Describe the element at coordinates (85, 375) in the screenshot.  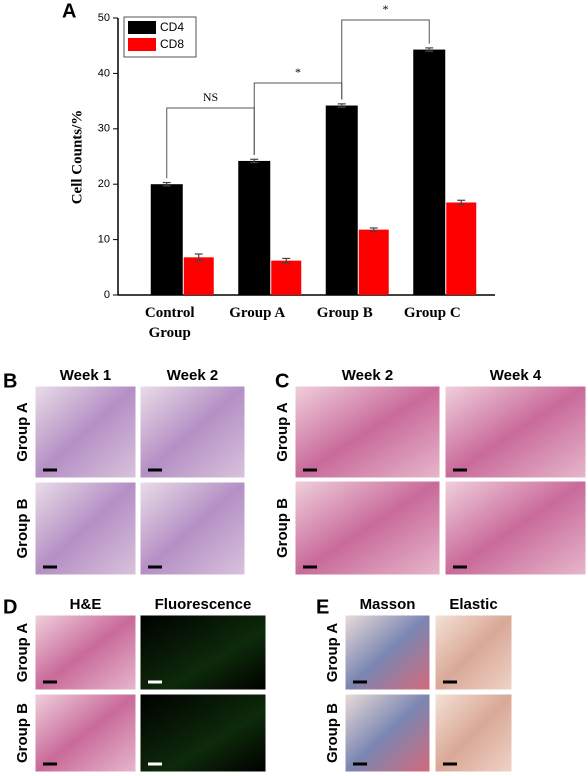
I see `column-label: Week 1` at that location.